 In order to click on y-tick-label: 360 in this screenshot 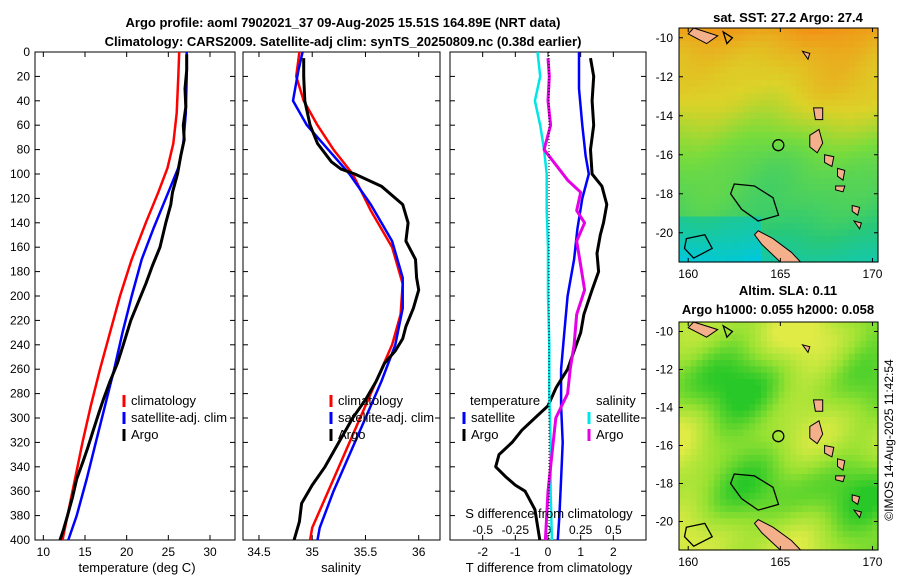, I will do `click(20, 491)`.